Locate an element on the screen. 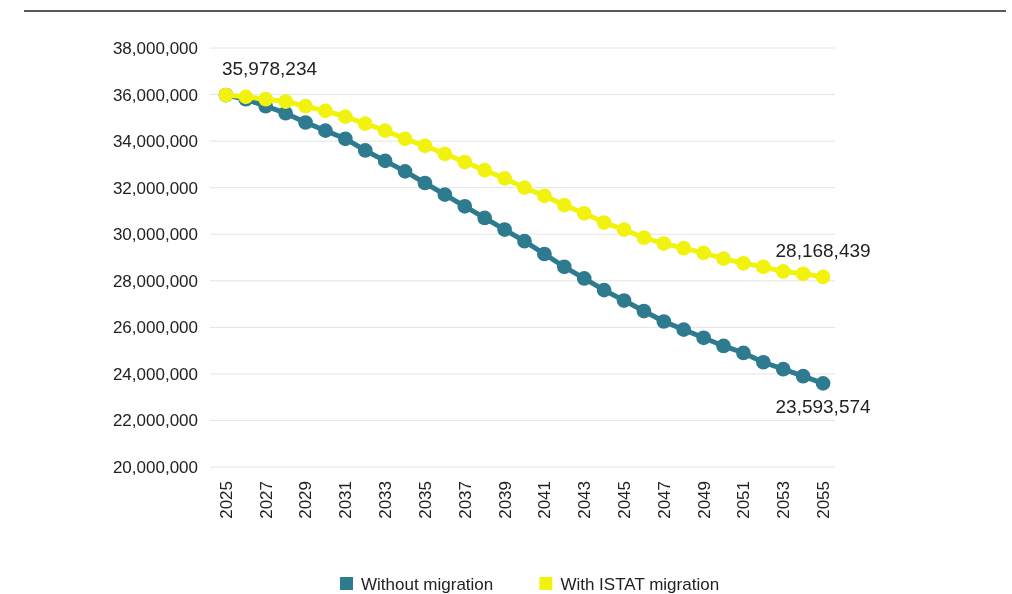  x-tick-label: 2035 is located at coordinates (425, 500).